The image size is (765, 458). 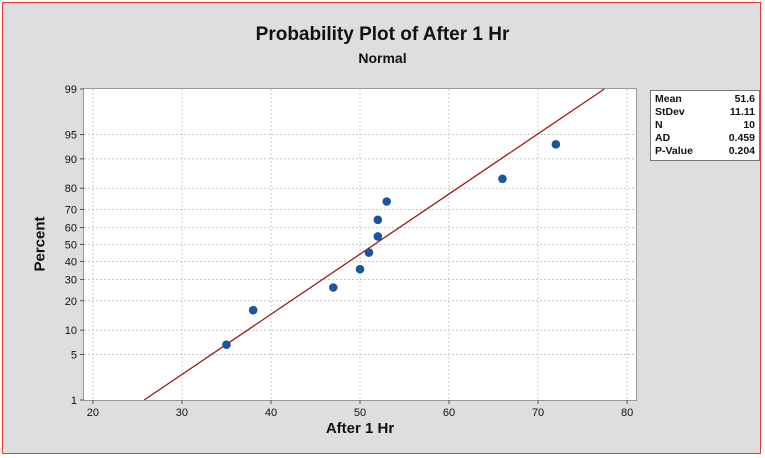 I want to click on stats-value: 0.459, so click(x=741, y=138).